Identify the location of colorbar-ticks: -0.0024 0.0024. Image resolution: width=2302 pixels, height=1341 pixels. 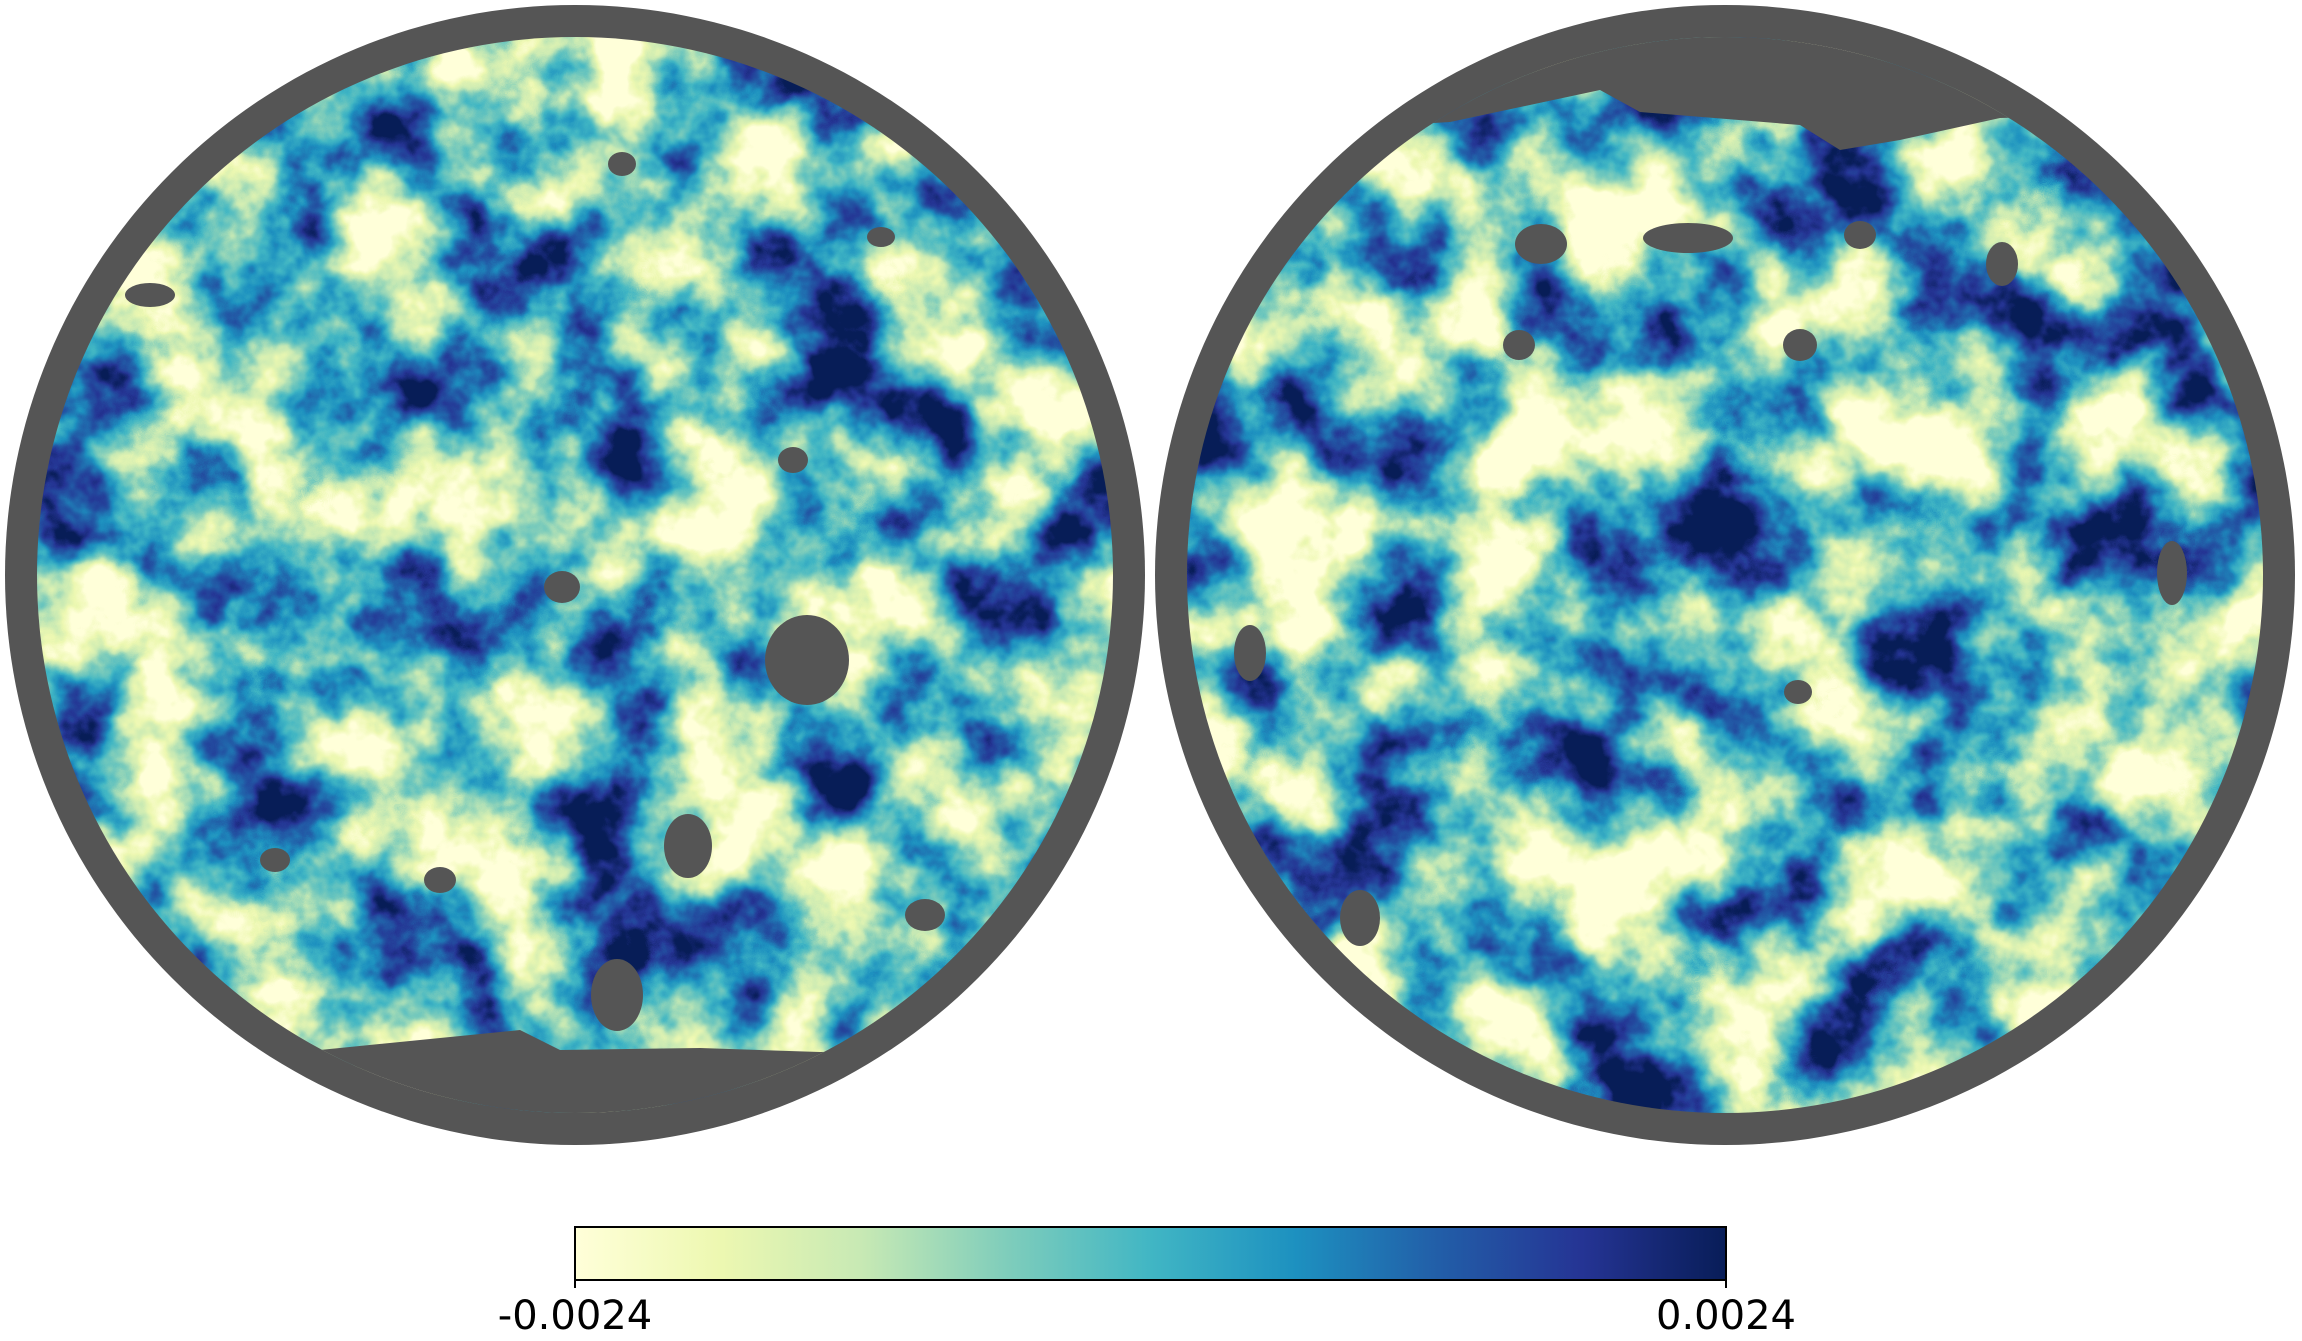
(1147, 1309).